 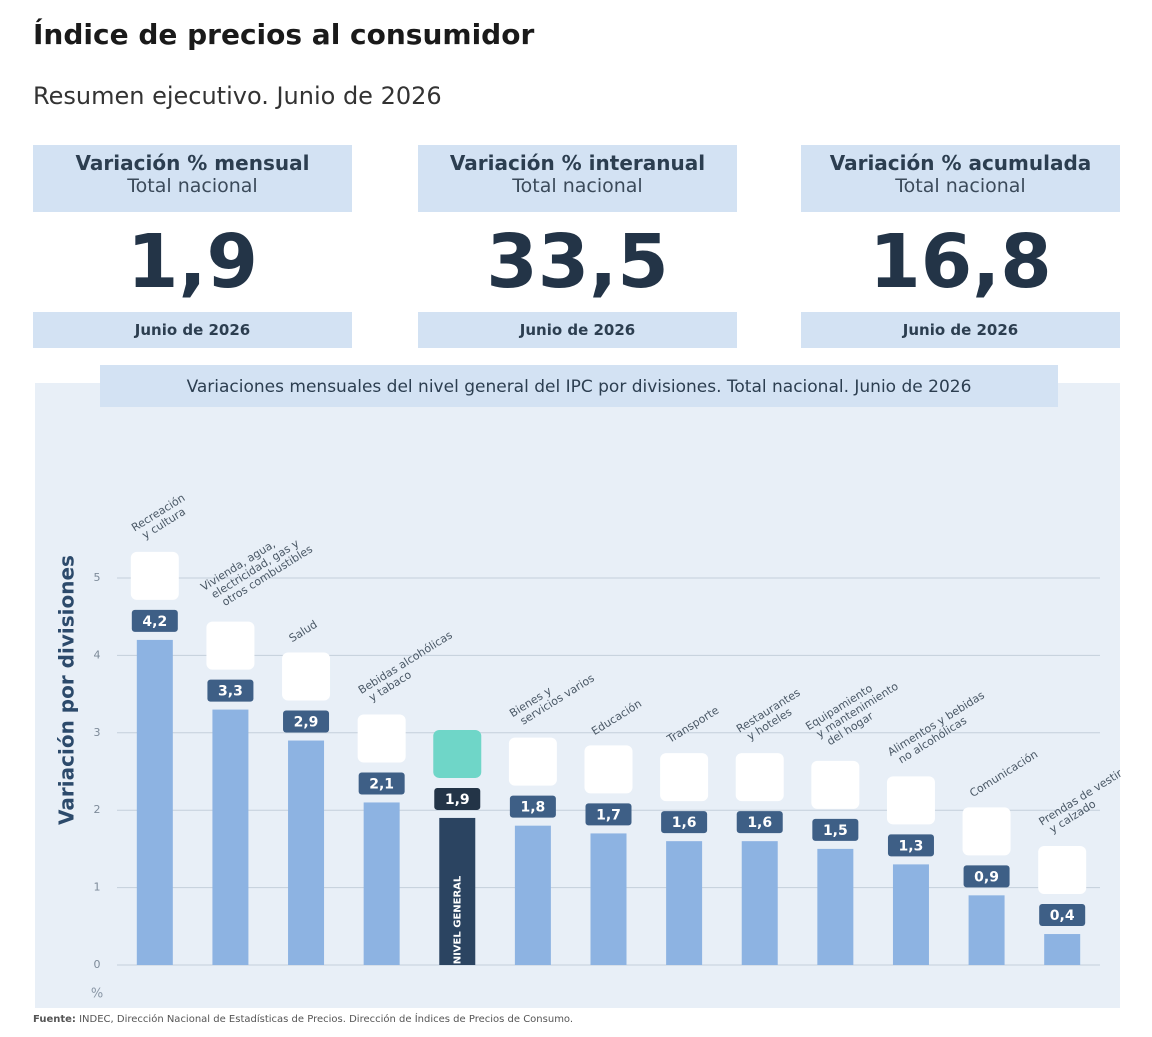 I want to click on value-label: 4,2, so click(x=154, y=622).